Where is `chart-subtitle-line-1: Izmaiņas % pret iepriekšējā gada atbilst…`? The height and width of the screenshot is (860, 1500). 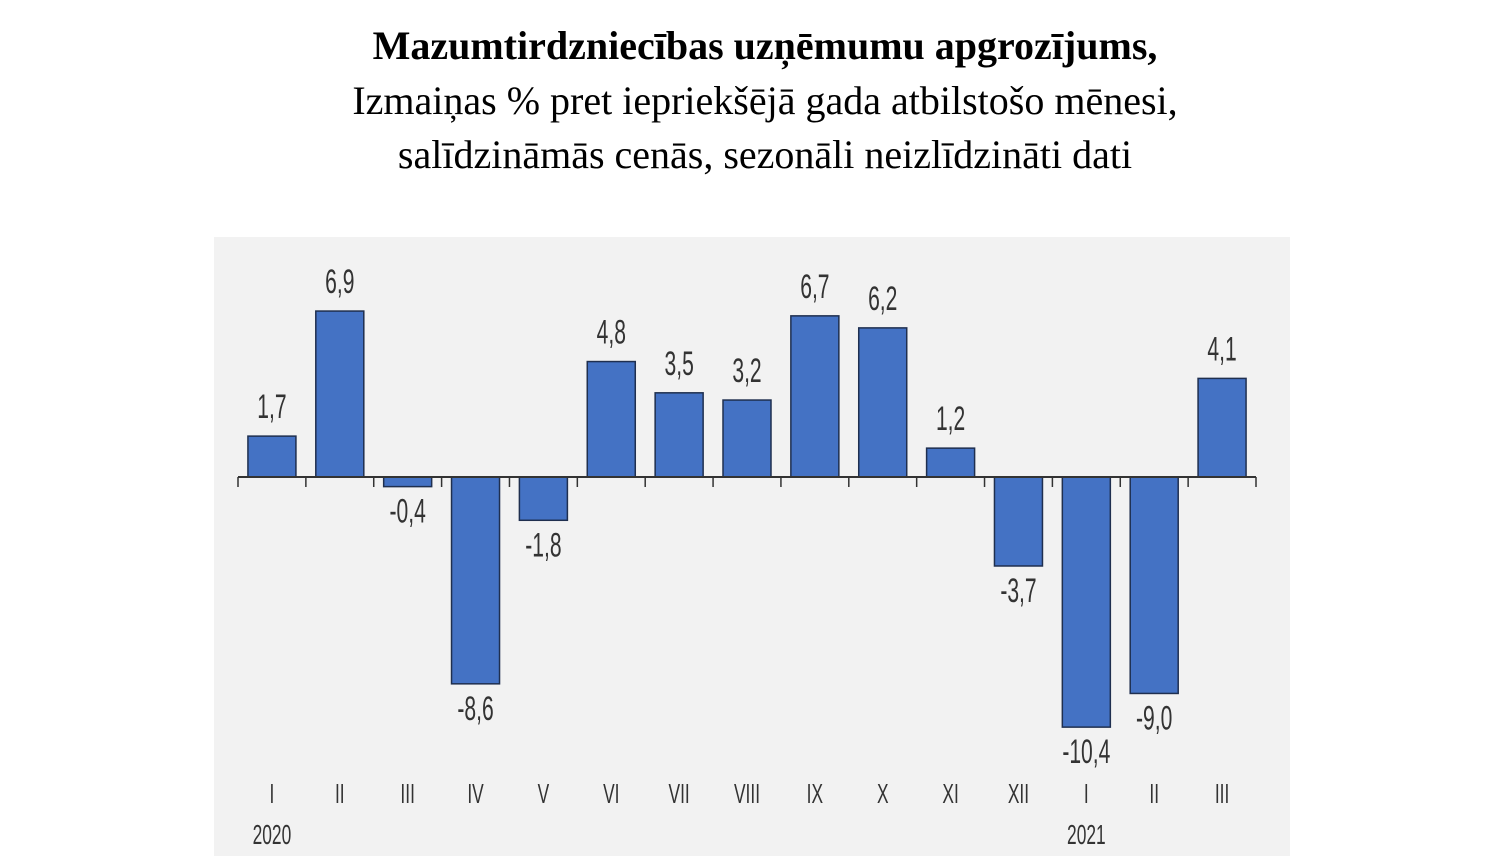
chart-subtitle-line-1: Izmaiņas % pret iepriekšējā gada atbilst… is located at coordinates (765, 100).